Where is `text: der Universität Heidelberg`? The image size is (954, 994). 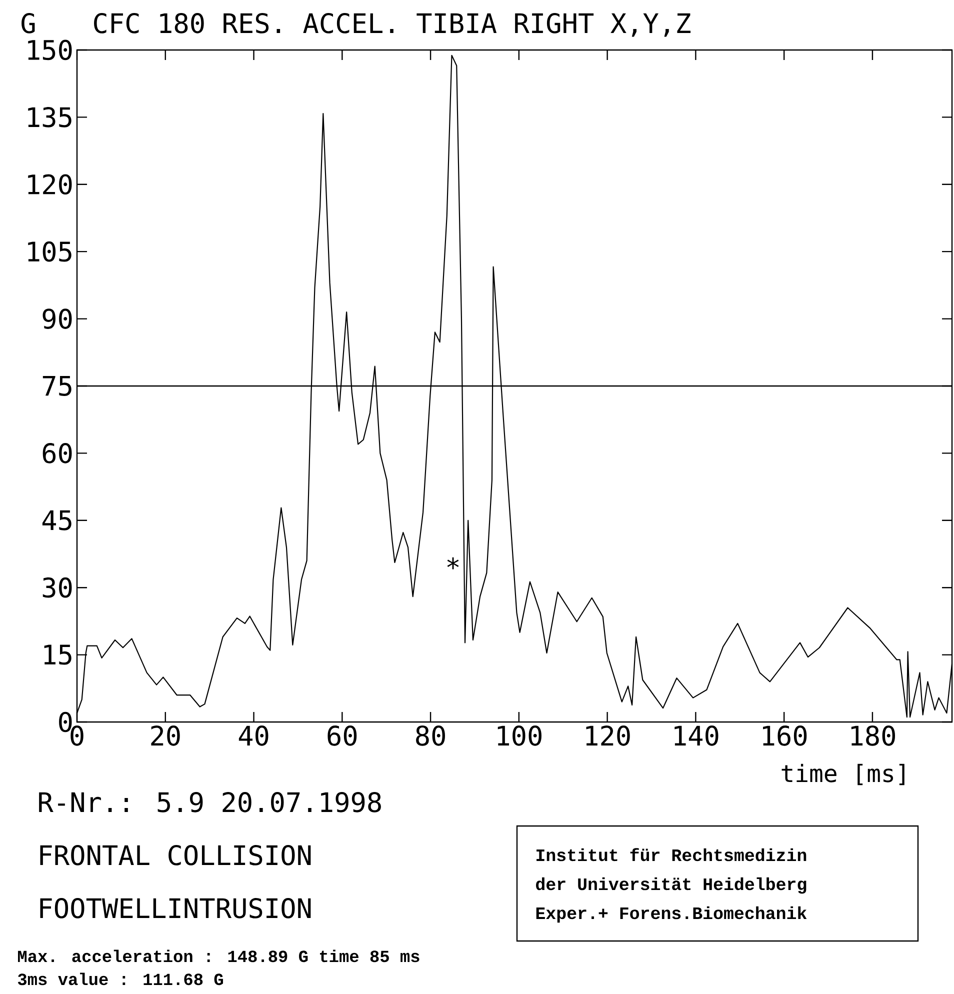
text: der Universität Heidelberg is located at coordinates (671, 885).